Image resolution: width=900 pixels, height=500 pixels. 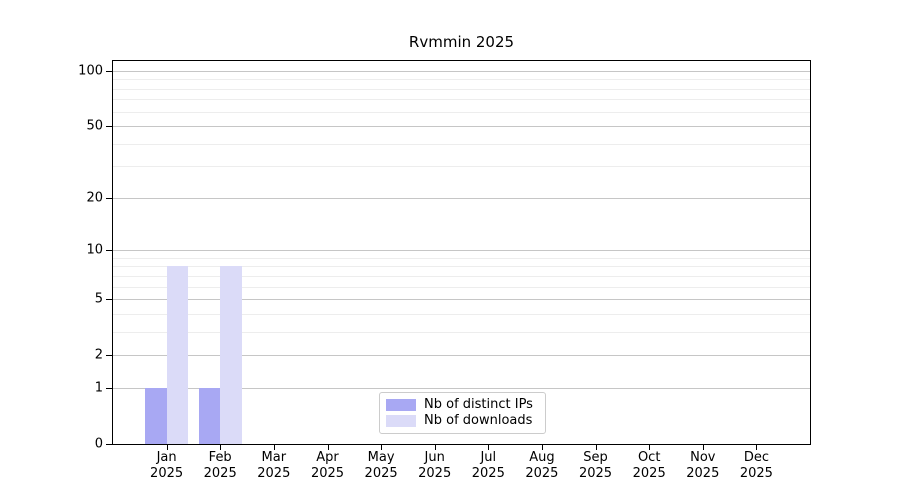 What do you see at coordinates (434, 457) in the screenshot?
I see `x-tick-month: Jun` at bounding box center [434, 457].